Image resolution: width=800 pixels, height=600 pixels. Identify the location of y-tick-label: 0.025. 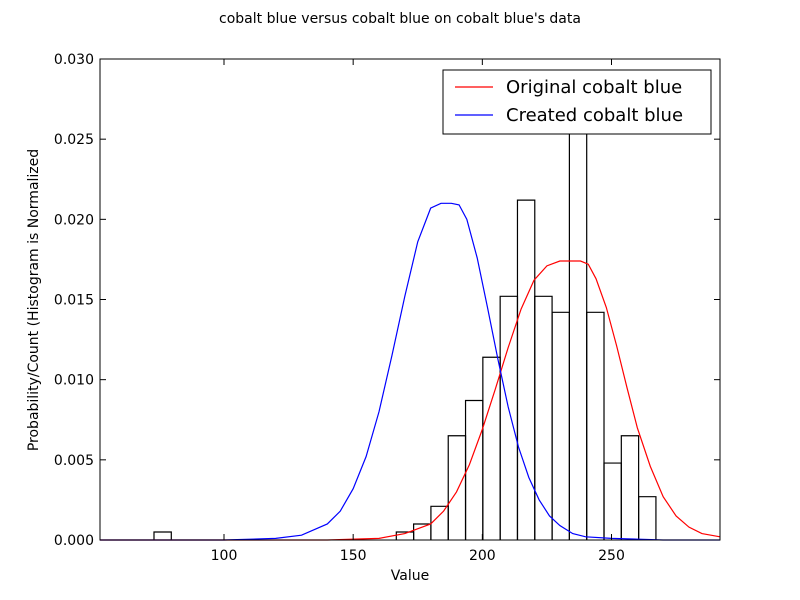
(74, 140).